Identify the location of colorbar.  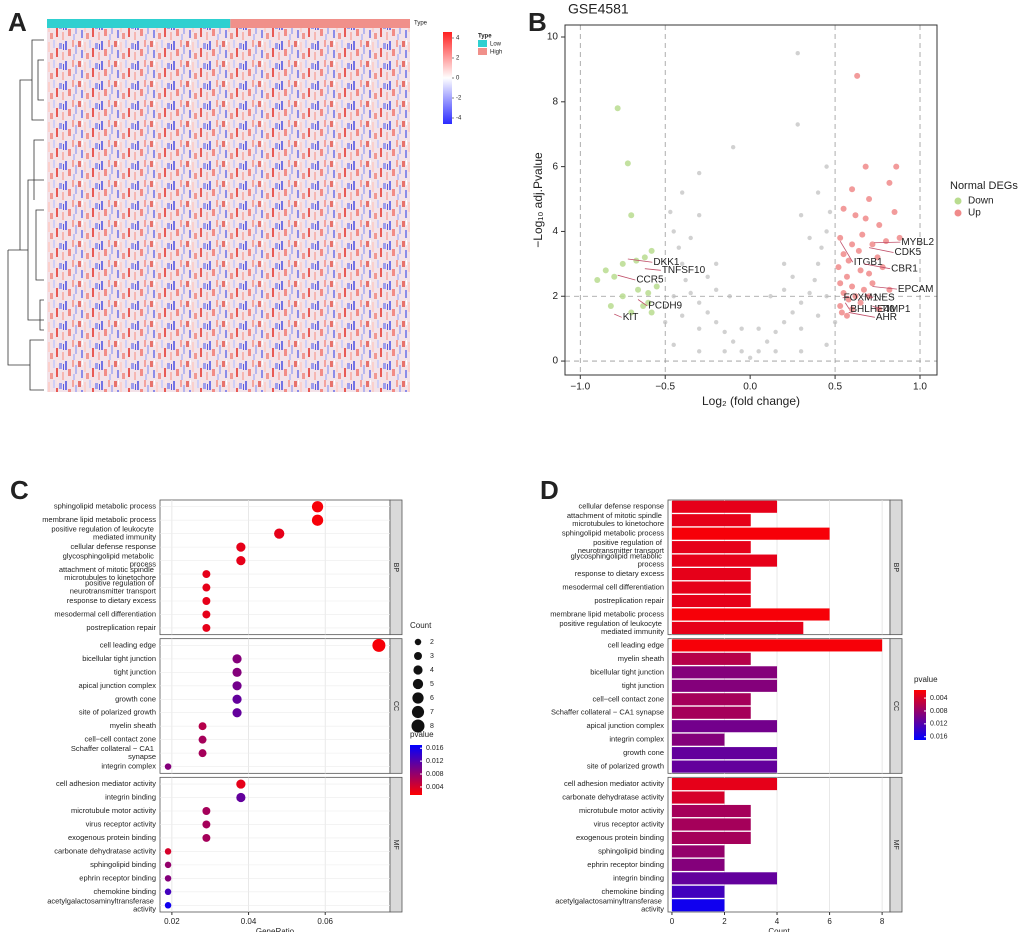
(447, 78).